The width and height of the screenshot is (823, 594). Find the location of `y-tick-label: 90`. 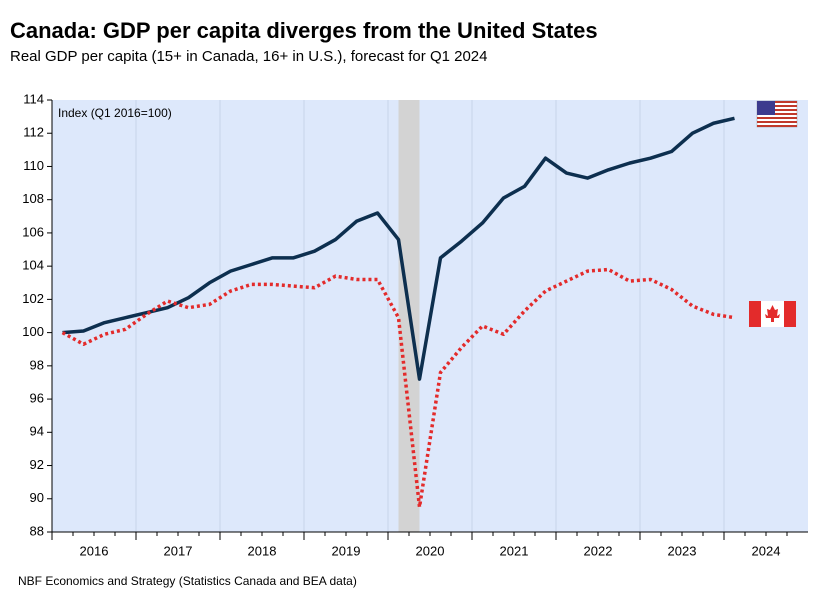

y-tick-label: 90 is located at coordinates (37, 497).